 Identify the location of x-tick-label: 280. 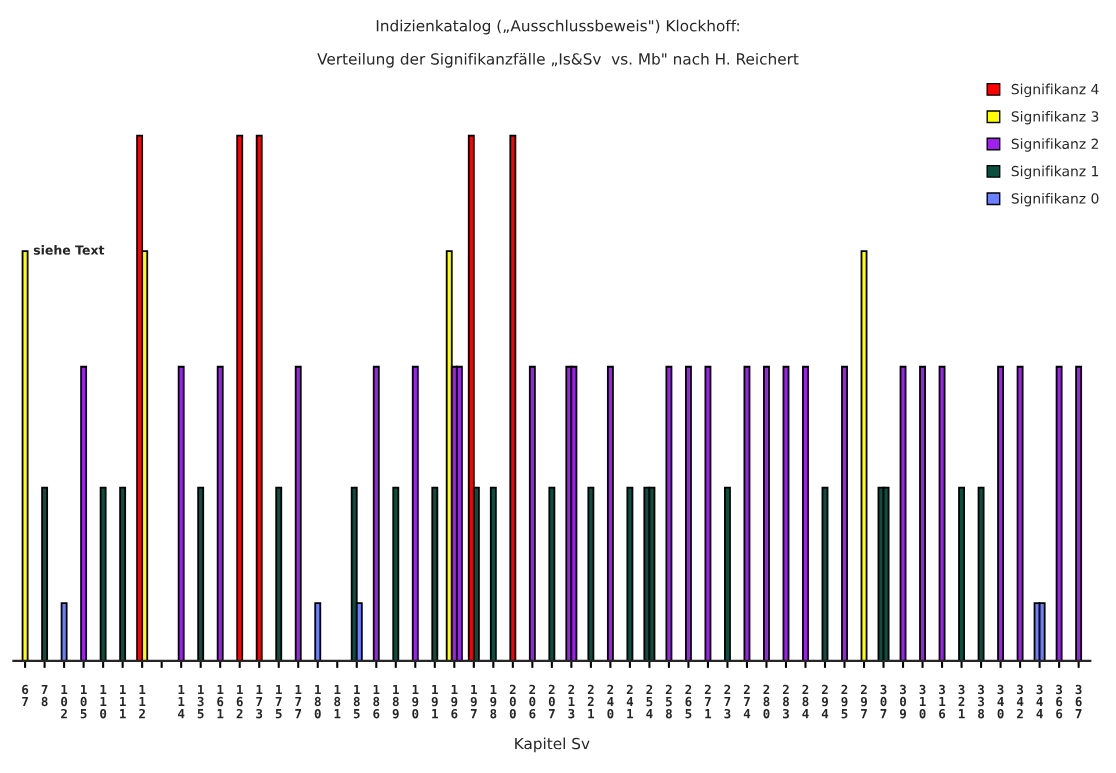
(766, 701).